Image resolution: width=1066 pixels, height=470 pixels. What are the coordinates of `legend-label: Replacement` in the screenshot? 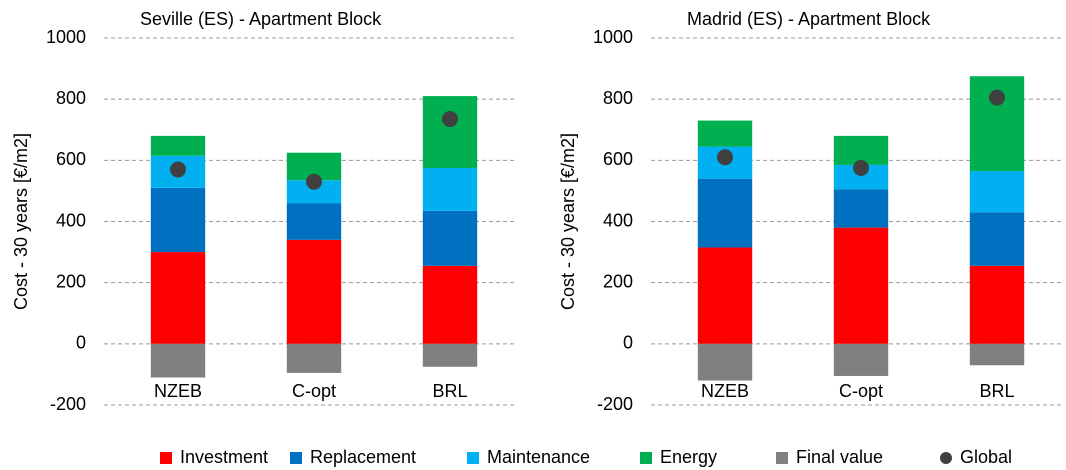 It's located at (363, 457).